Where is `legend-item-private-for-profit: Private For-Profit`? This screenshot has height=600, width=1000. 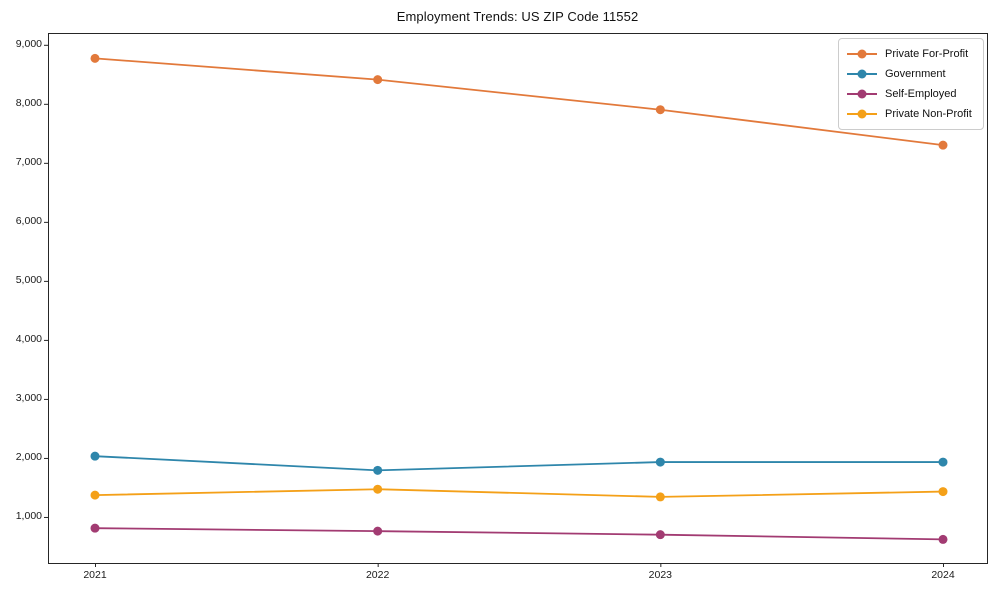
legend-item-private-for-profit: Private For-Profit is located at coordinates (911, 54).